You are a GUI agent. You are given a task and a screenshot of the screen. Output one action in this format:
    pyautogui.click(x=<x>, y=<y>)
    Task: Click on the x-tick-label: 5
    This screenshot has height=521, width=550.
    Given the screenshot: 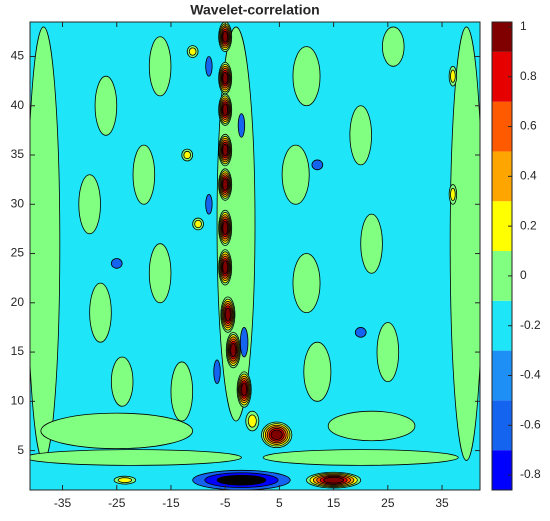 What is the action you would take?
    pyautogui.click(x=279, y=503)
    